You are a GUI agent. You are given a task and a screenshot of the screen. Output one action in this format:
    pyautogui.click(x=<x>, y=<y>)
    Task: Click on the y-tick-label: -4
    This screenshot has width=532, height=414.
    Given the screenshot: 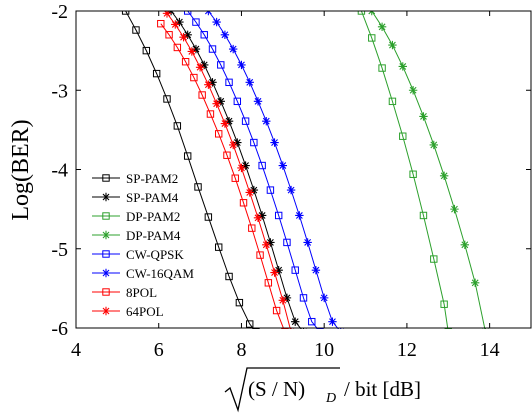 What is the action you would take?
    pyautogui.click(x=59, y=171)
    